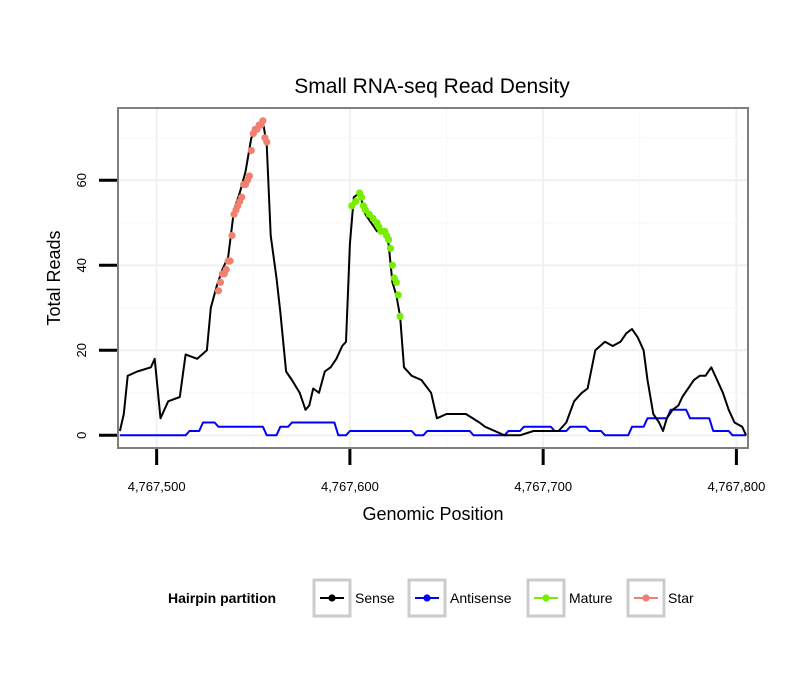 The height and width of the screenshot is (690, 810). Describe the element at coordinates (546, 598) in the screenshot. I see `legend-key-point-mature` at that location.